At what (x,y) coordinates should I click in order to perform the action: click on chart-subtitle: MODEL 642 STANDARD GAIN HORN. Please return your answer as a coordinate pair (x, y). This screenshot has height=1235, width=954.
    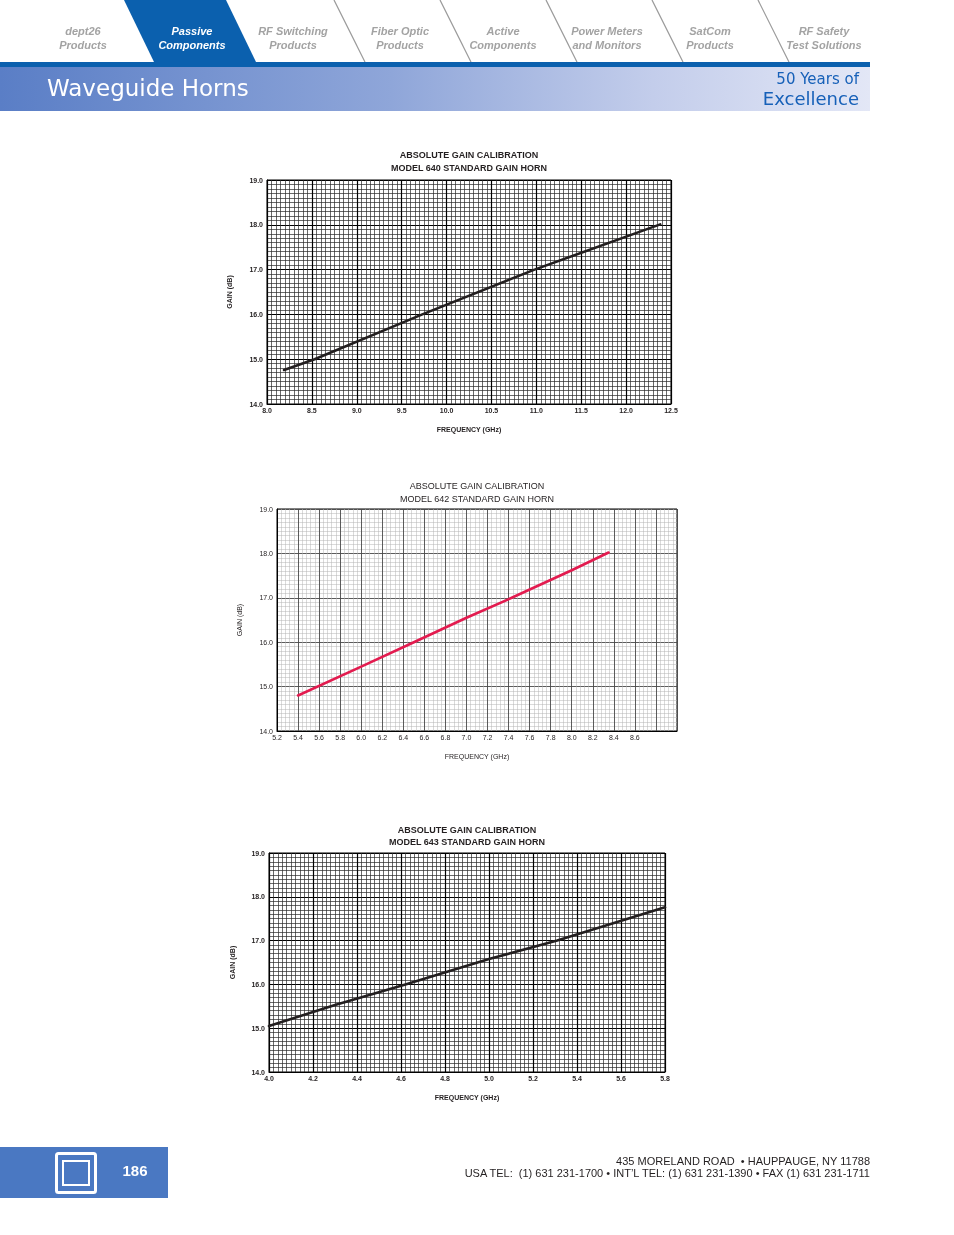
    Looking at the image, I should click on (477, 499).